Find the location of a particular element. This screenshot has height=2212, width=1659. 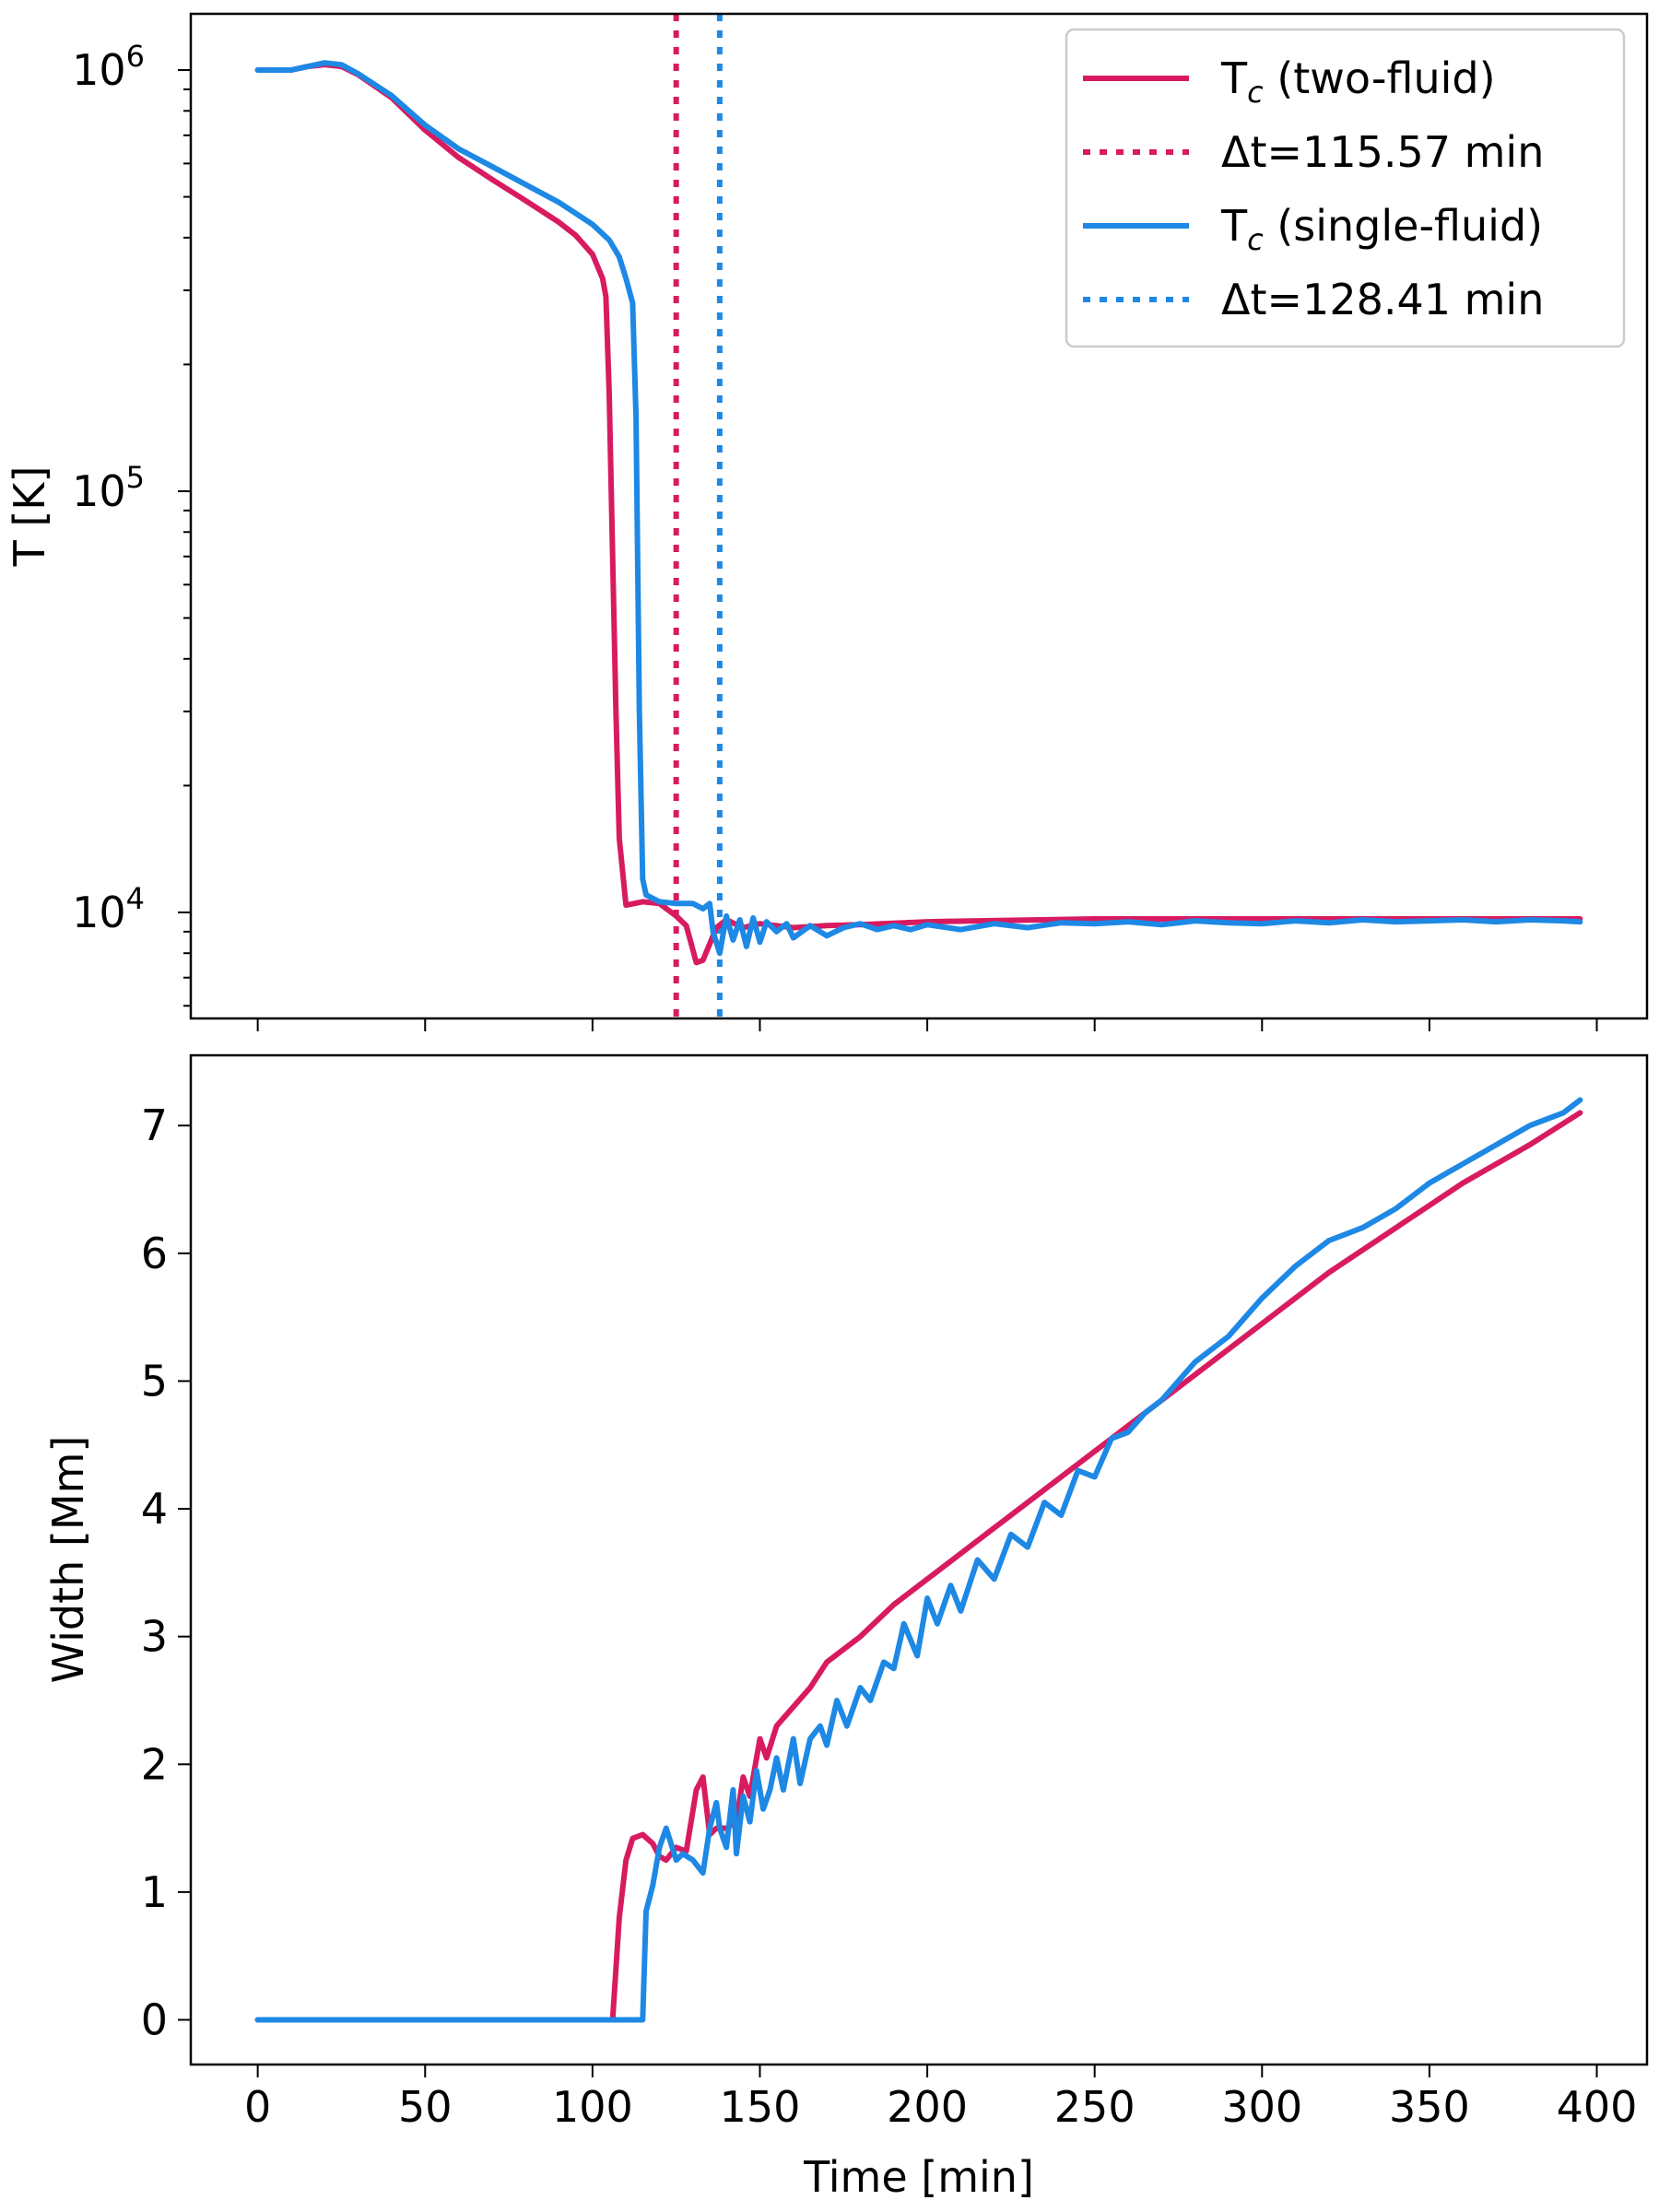

width-y-axis-label: Width [Mm] is located at coordinates (68, 1560).